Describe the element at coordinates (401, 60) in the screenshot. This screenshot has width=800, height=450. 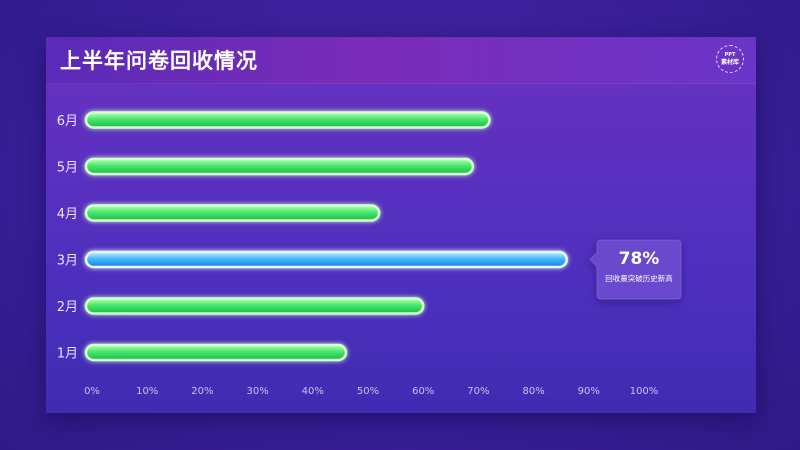
I see `card-header: 上半年问卷回收情况 PPT 素材库` at that location.